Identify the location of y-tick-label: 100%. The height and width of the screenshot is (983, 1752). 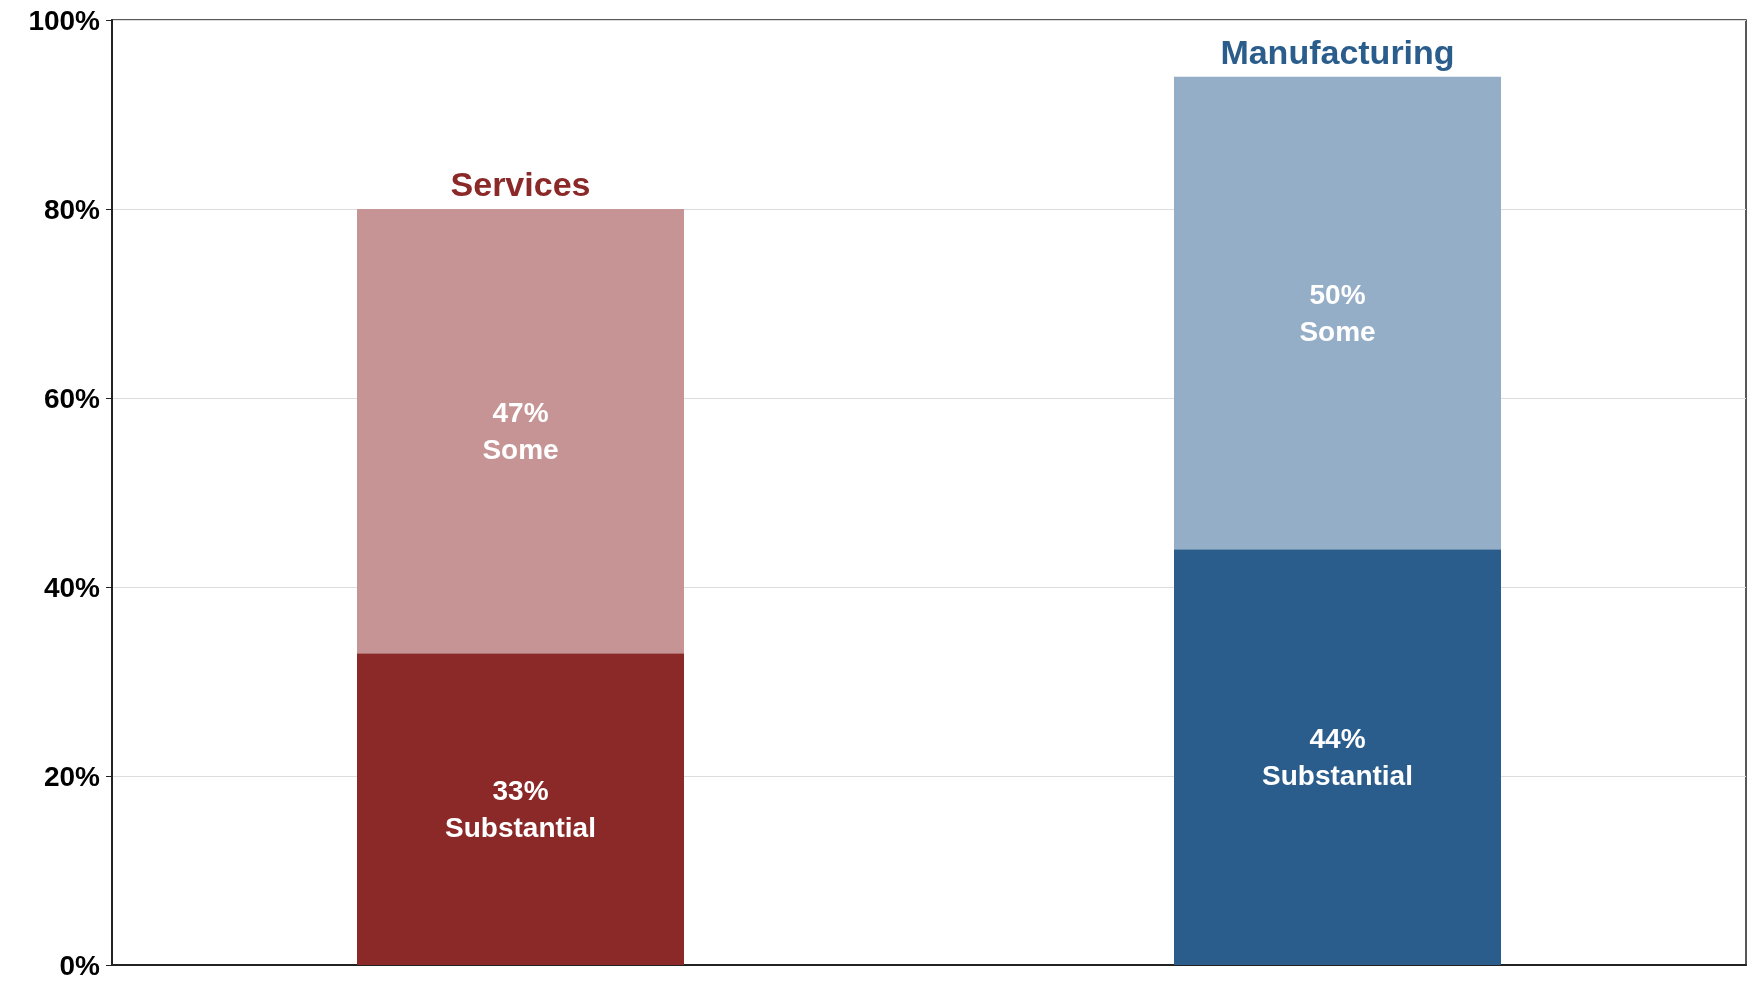
(64, 20).